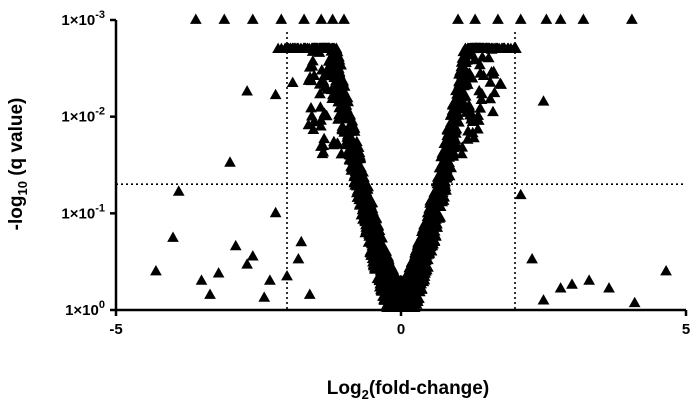  Describe the element at coordinates (115, 329) in the screenshot. I see `x-tick-label: -5` at that location.